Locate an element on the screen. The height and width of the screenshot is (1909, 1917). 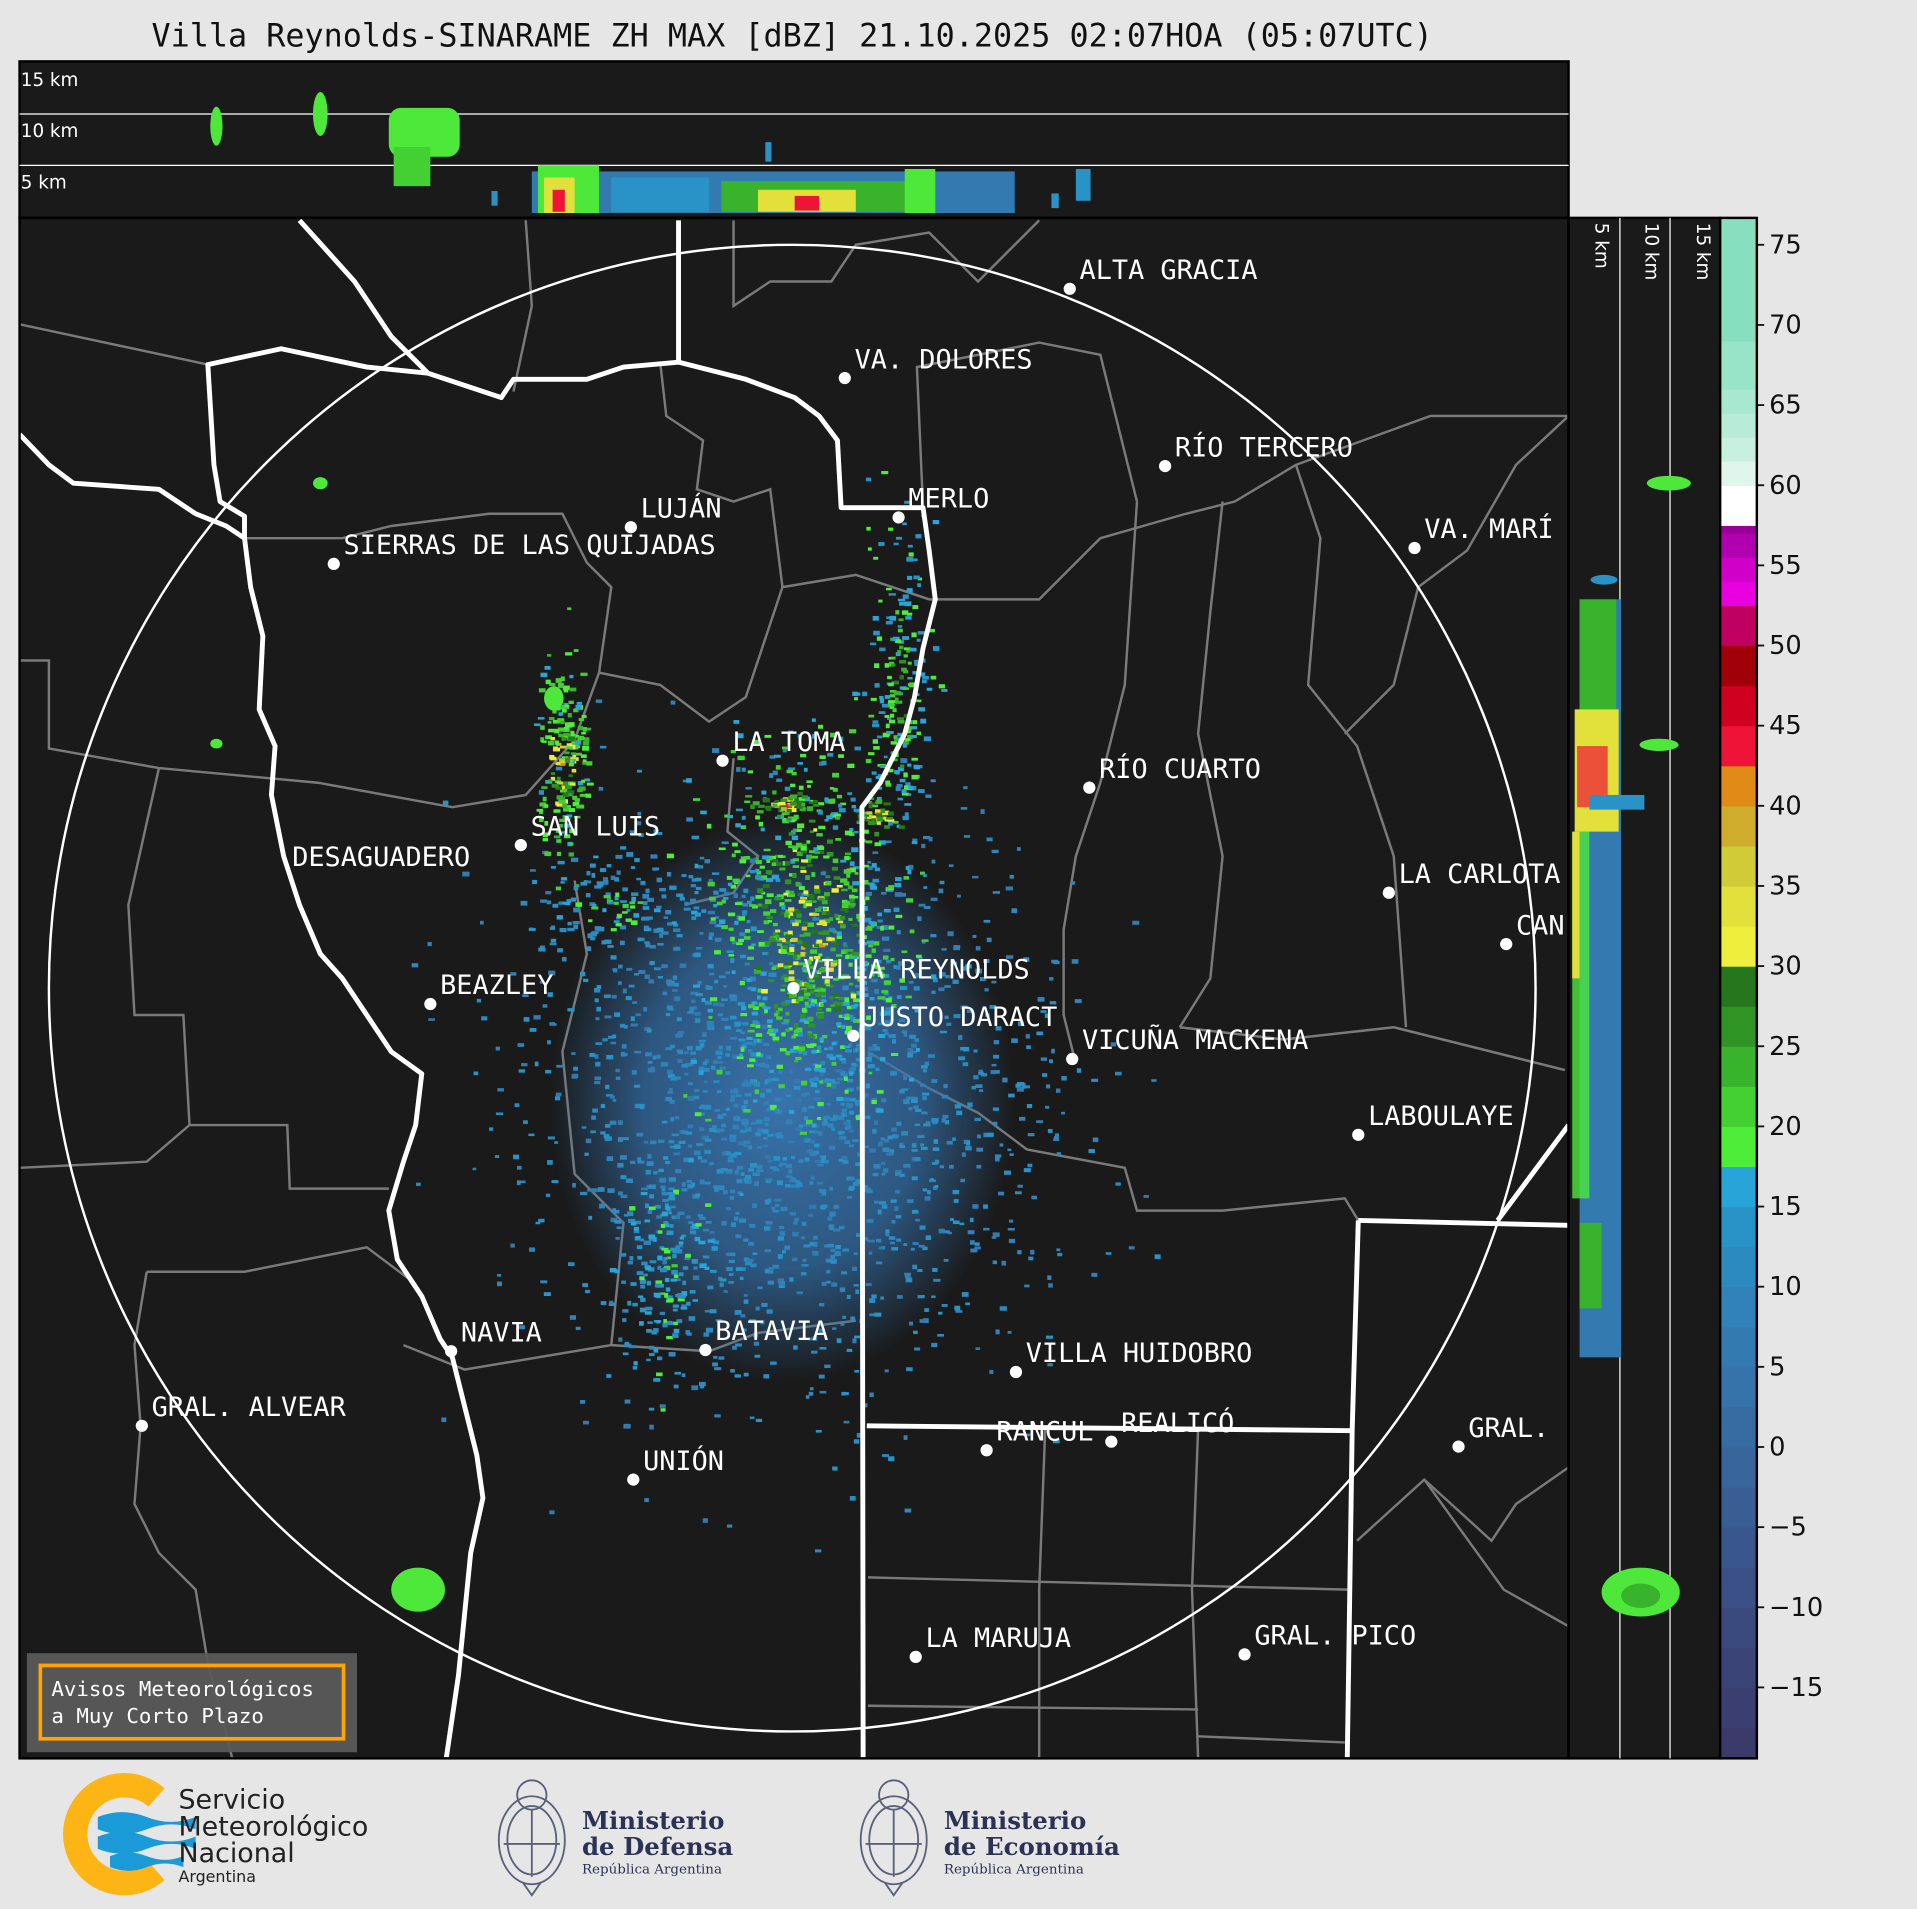
city-label: REALICÓ is located at coordinates (1177, 1423).